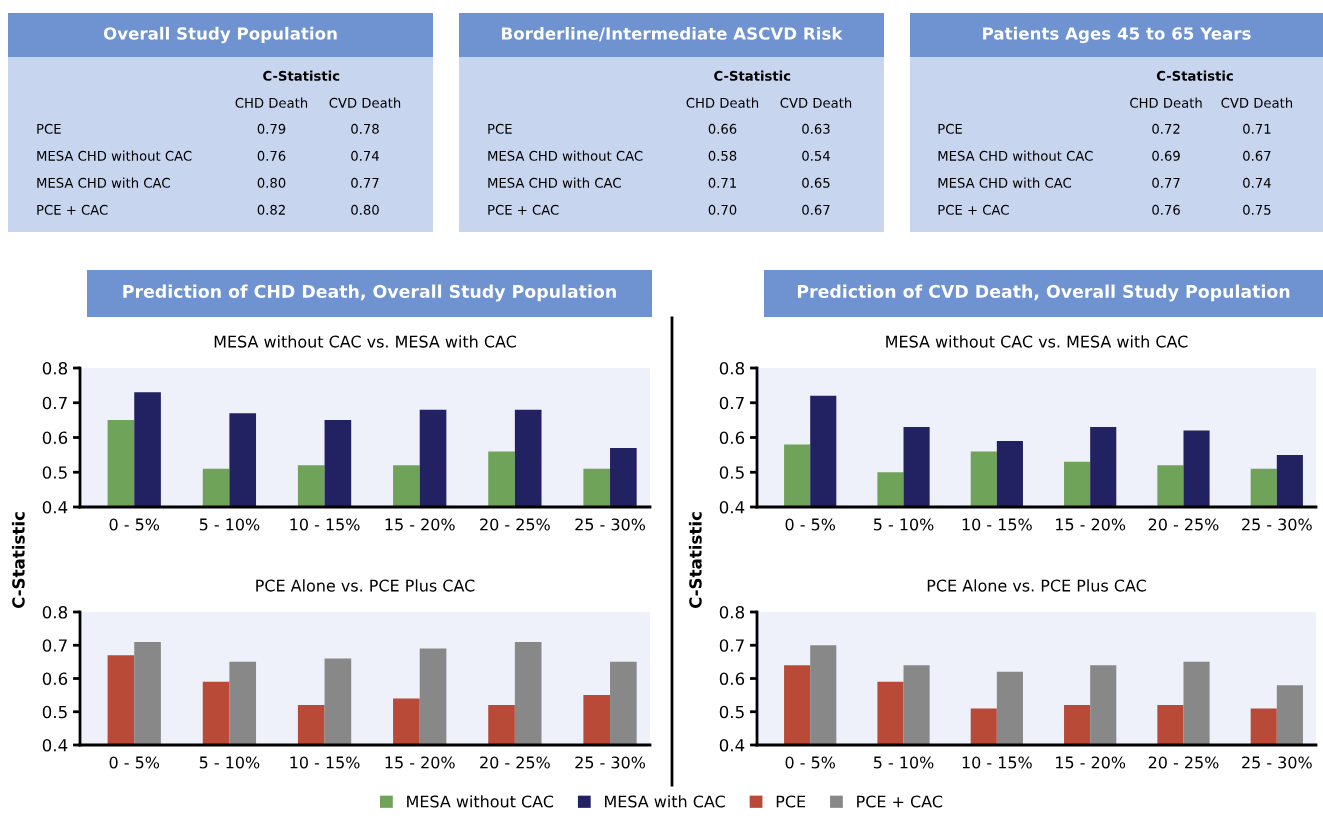 This screenshot has height=825, width=1323. I want to click on text: 0.82, so click(271, 209).